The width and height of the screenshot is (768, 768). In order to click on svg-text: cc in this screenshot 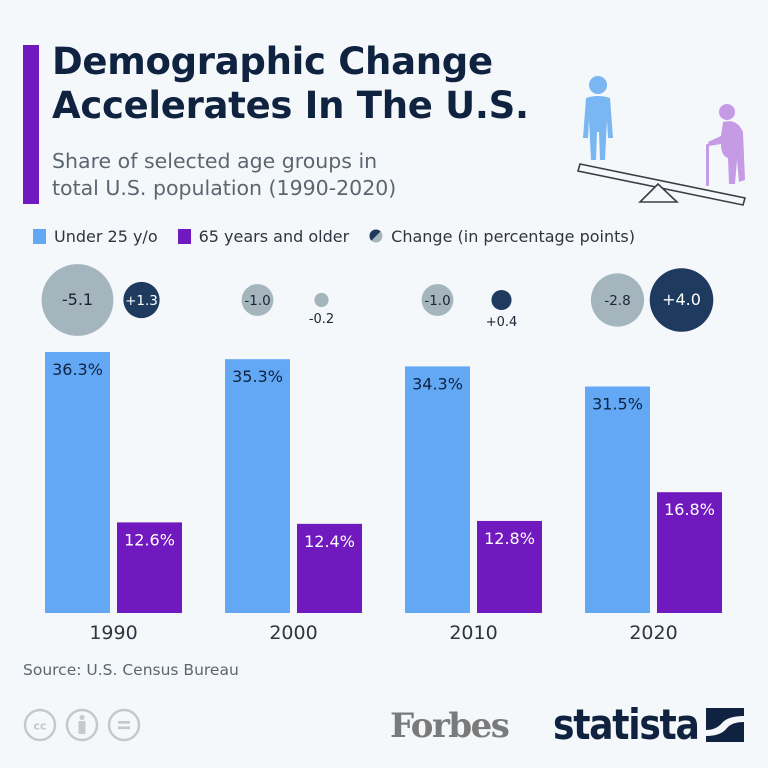, I will do `click(39, 726)`.